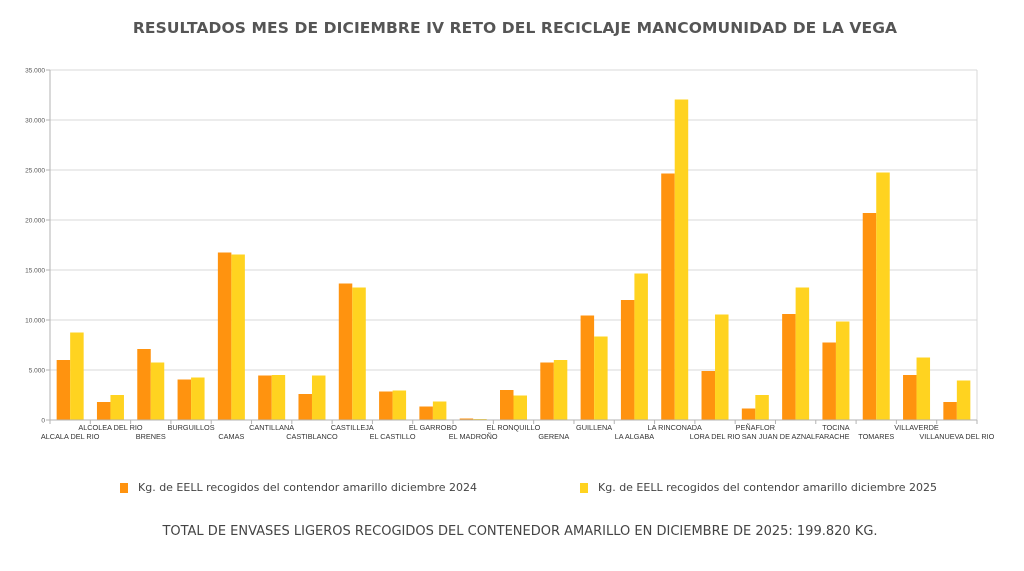 The width and height of the screenshot is (1024, 571). I want to click on x-category-label: CASTILLEJA, so click(352, 427).